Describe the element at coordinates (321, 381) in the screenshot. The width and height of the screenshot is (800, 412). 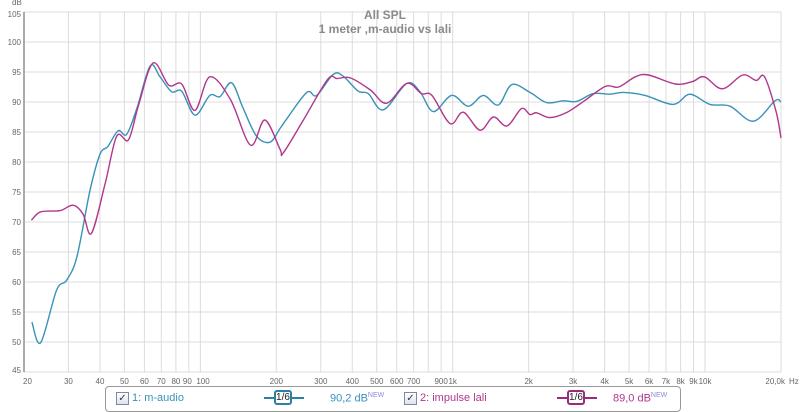
I see `x-tick-label: 300` at that location.